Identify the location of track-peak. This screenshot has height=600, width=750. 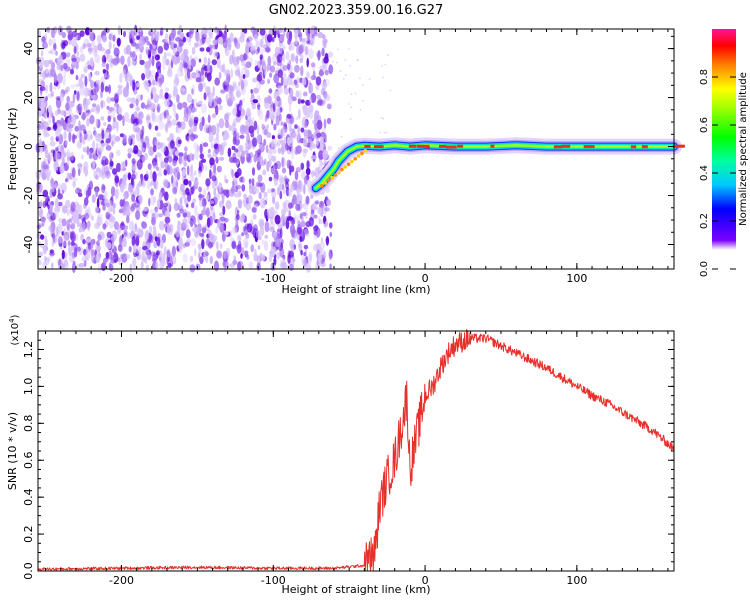
(338, 172).